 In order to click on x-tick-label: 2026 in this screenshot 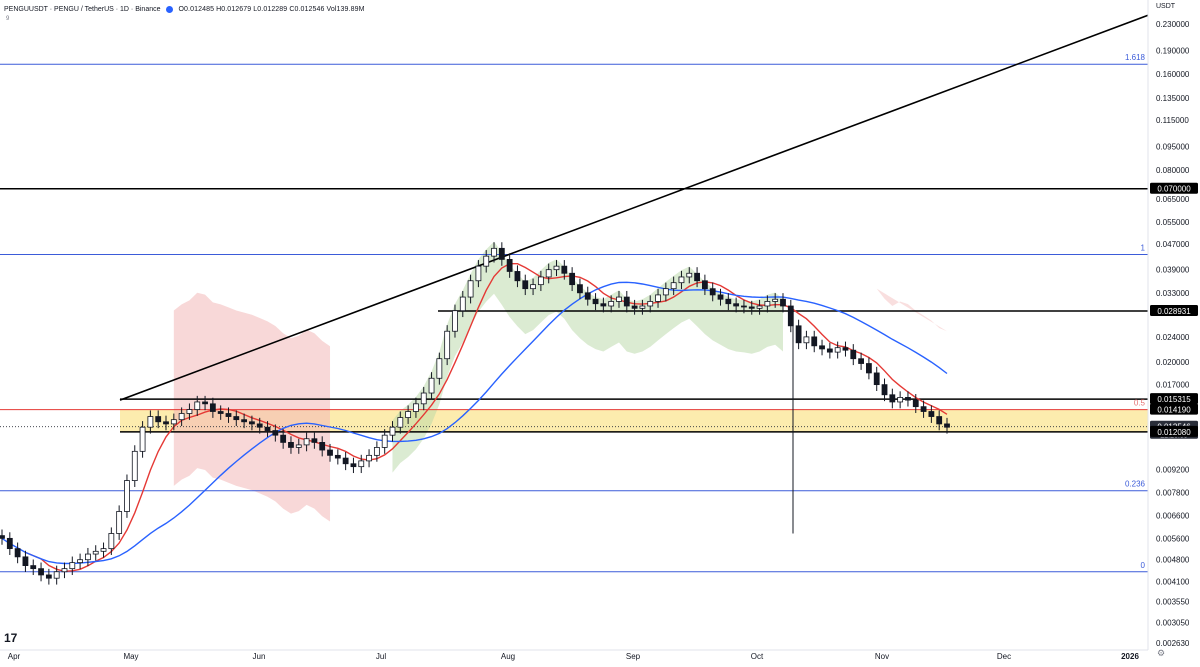, I will do `click(1130, 656)`.